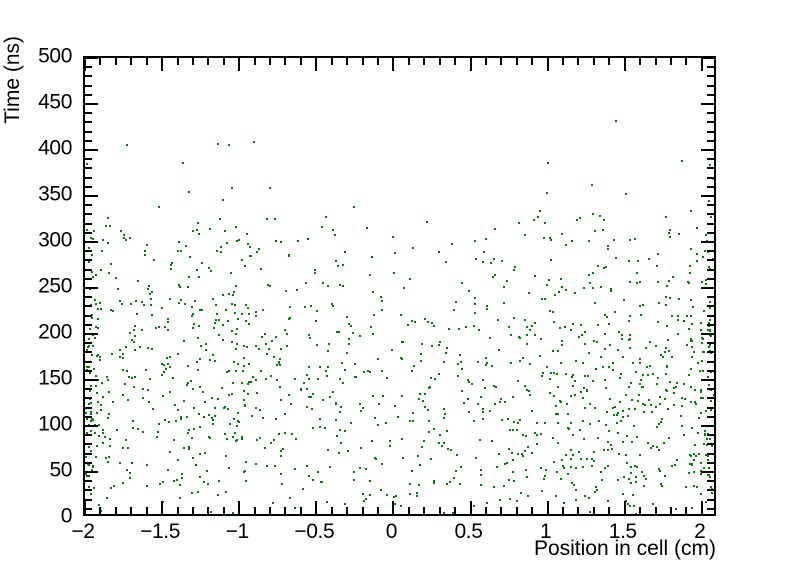 This screenshot has height=572, width=796. What do you see at coordinates (545, 531) in the screenshot?
I see `x-axis-tick-label: 1` at bounding box center [545, 531].